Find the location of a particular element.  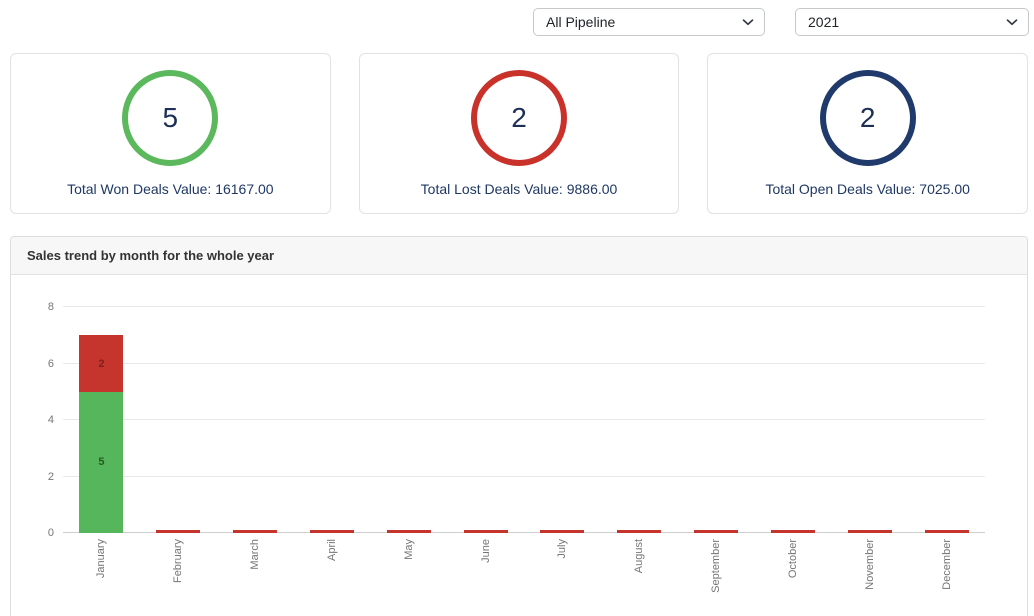

x-axis-label-april: April is located at coordinates (331, 550).